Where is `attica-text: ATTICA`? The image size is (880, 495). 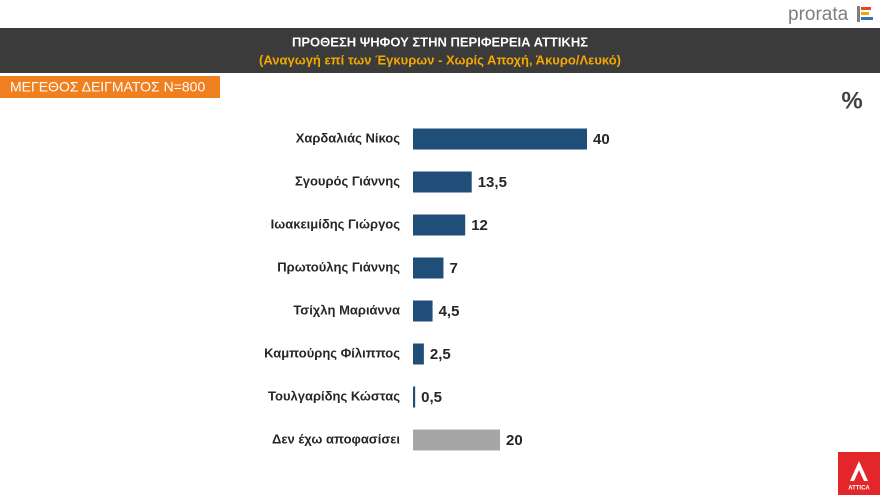
attica-text: ATTICA is located at coordinates (859, 489).